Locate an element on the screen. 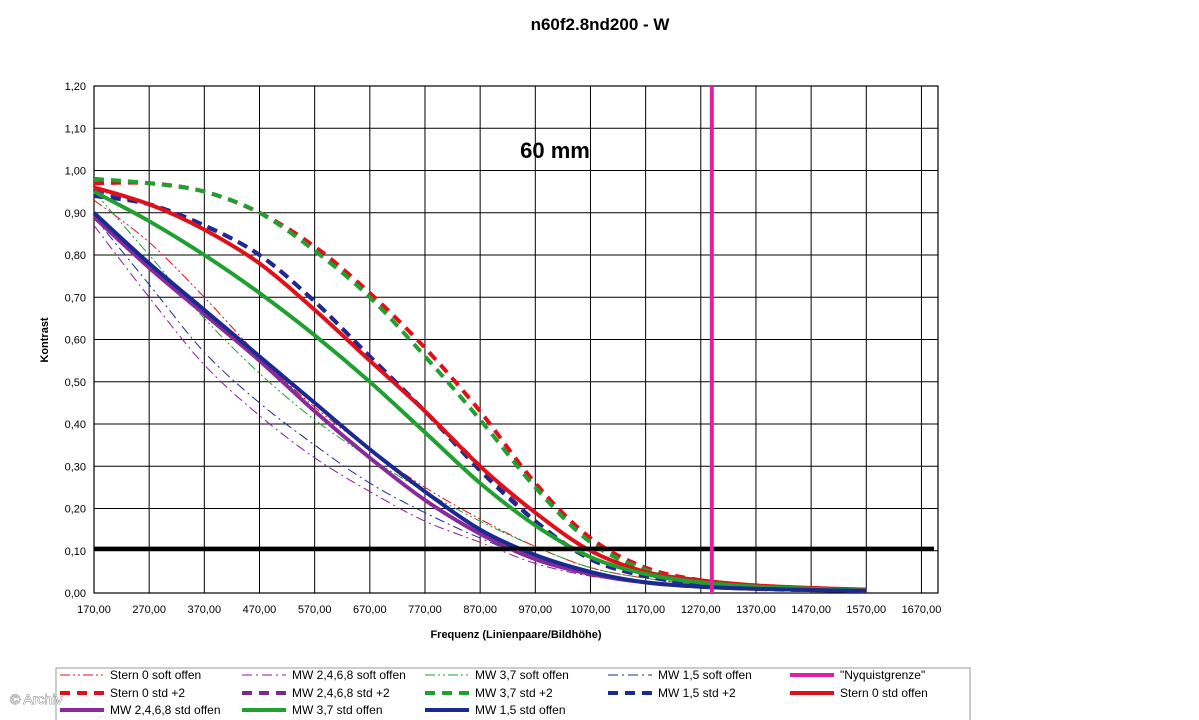 This screenshot has height=720, width=1199. y-tick-label: 0,60 is located at coordinates (75, 341).